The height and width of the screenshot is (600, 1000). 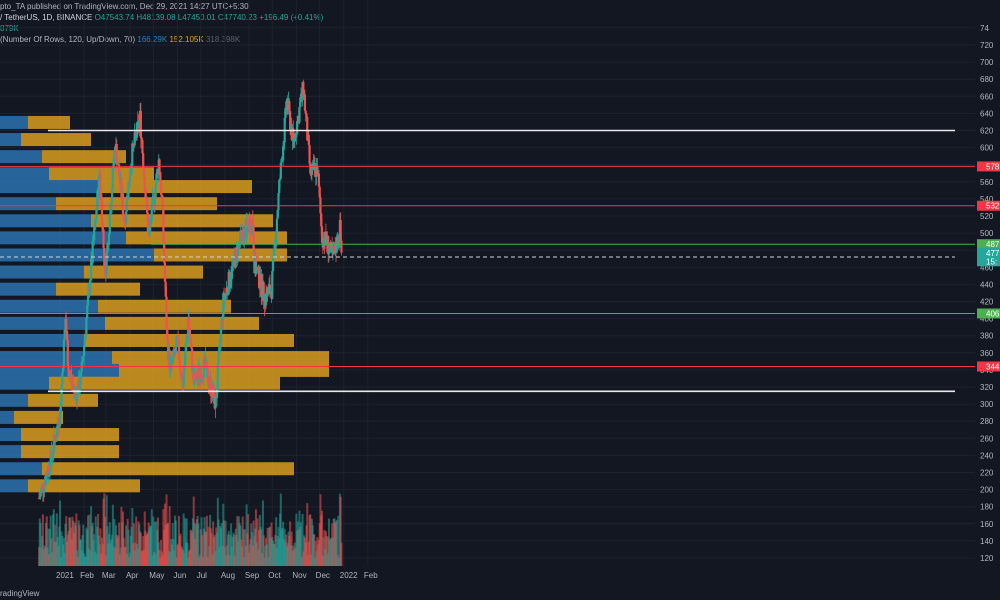 I want to click on y-tick-label: 520, so click(x=987, y=216).